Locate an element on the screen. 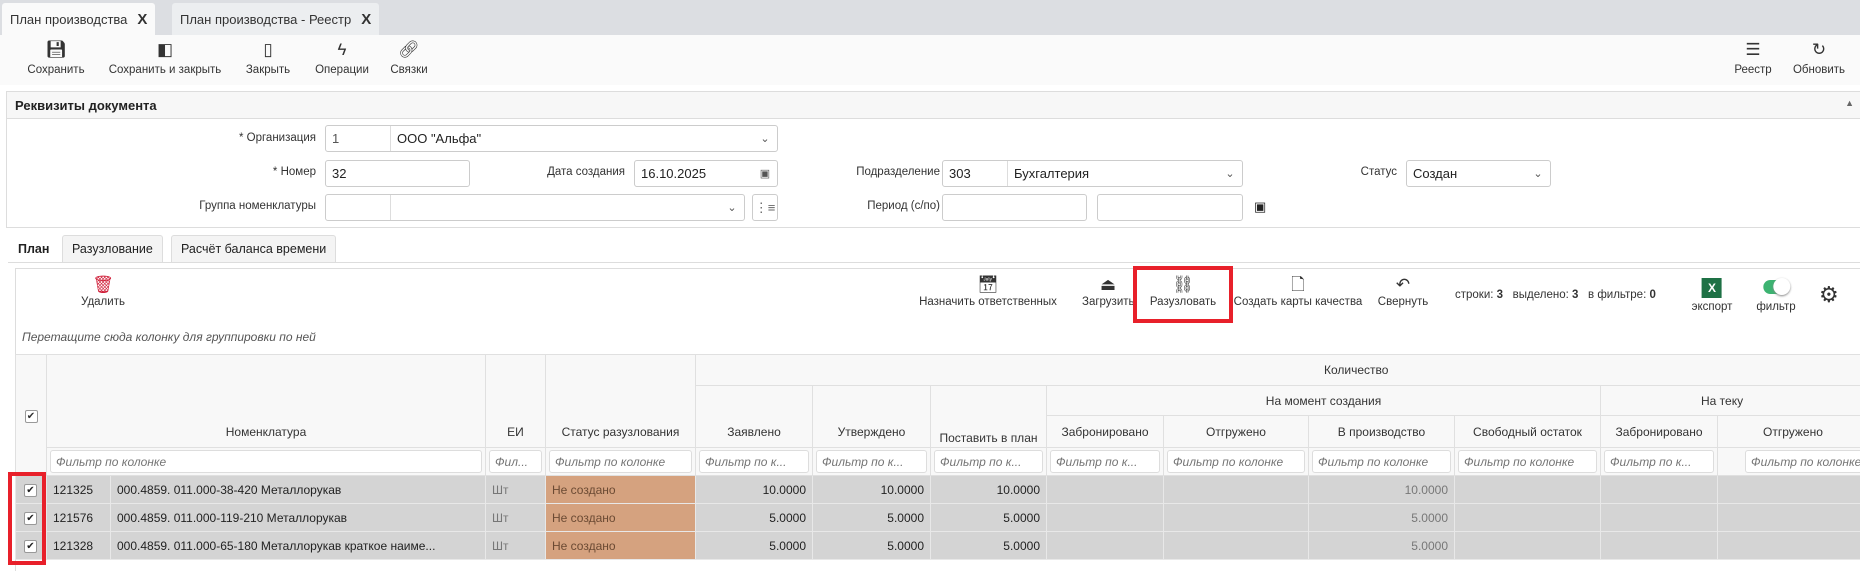  filter-in-production is located at coordinates (1381, 461).